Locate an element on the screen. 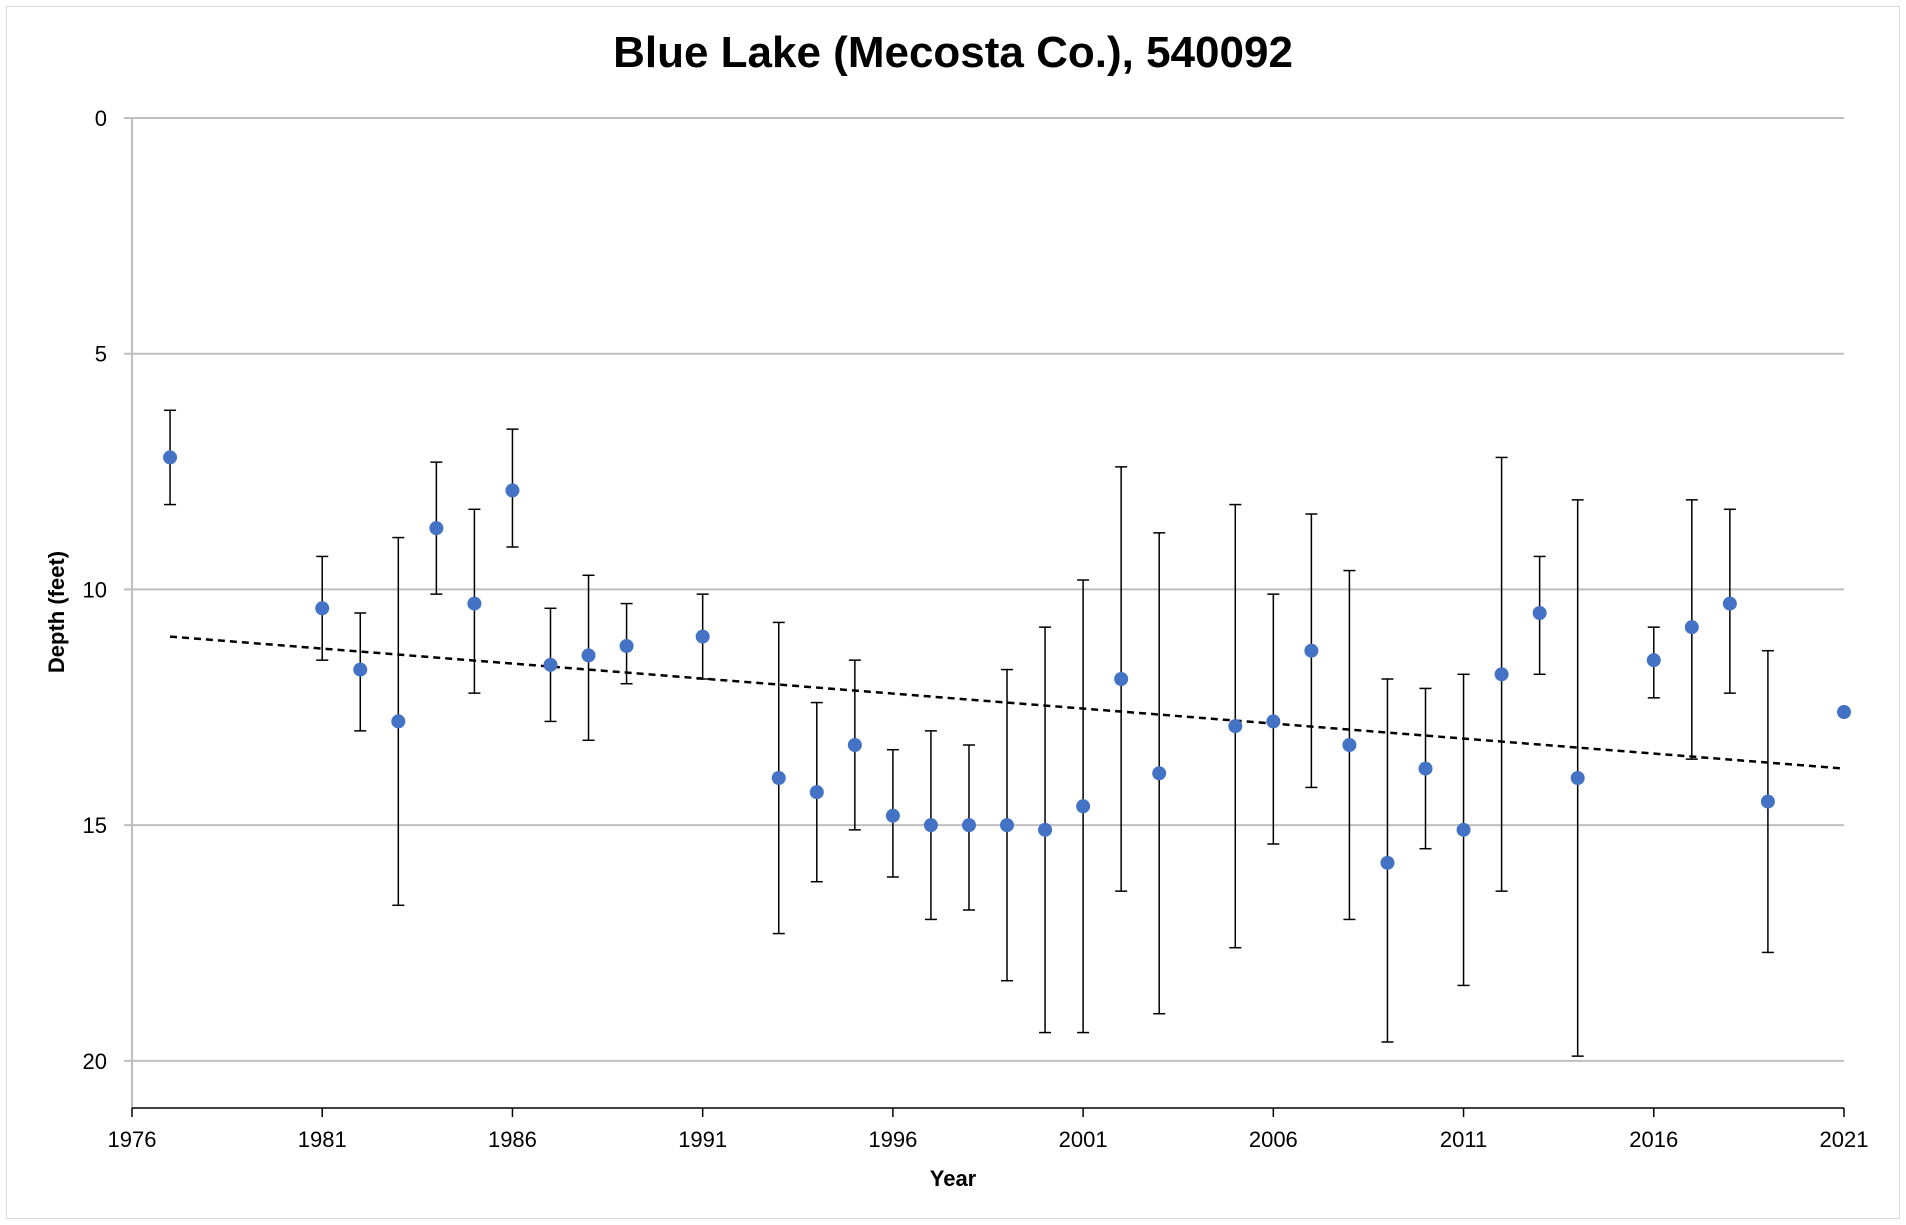 This screenshot has width=1906, height=1225. x-tick-label: 1991 is located at coordinates (702, 1139).